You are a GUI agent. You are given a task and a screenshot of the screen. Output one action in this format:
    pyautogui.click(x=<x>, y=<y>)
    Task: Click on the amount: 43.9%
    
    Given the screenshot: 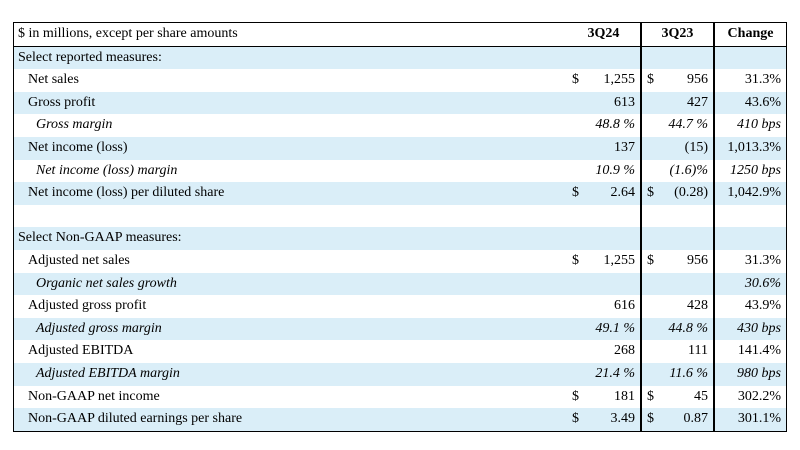 What is the action you would take?
    pyautogui.click(x=762, y=306)
    